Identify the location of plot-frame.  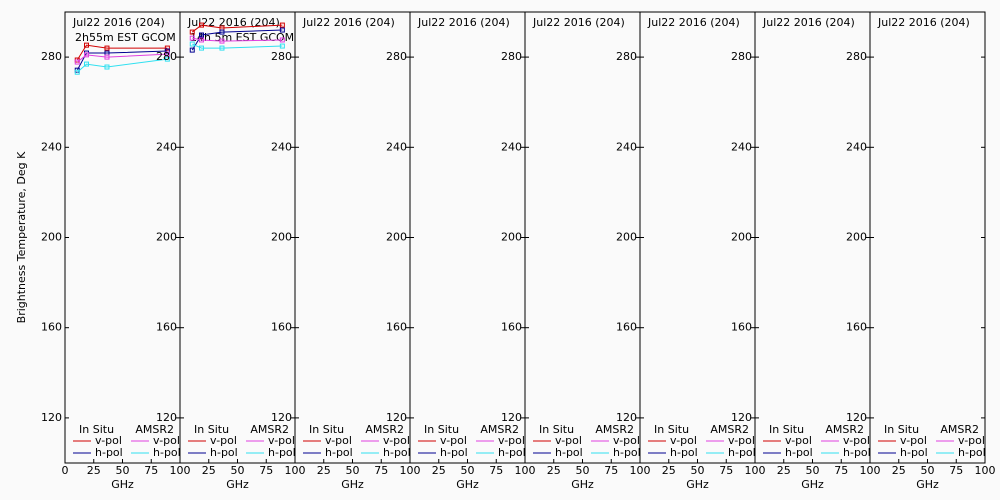
(927, 237).